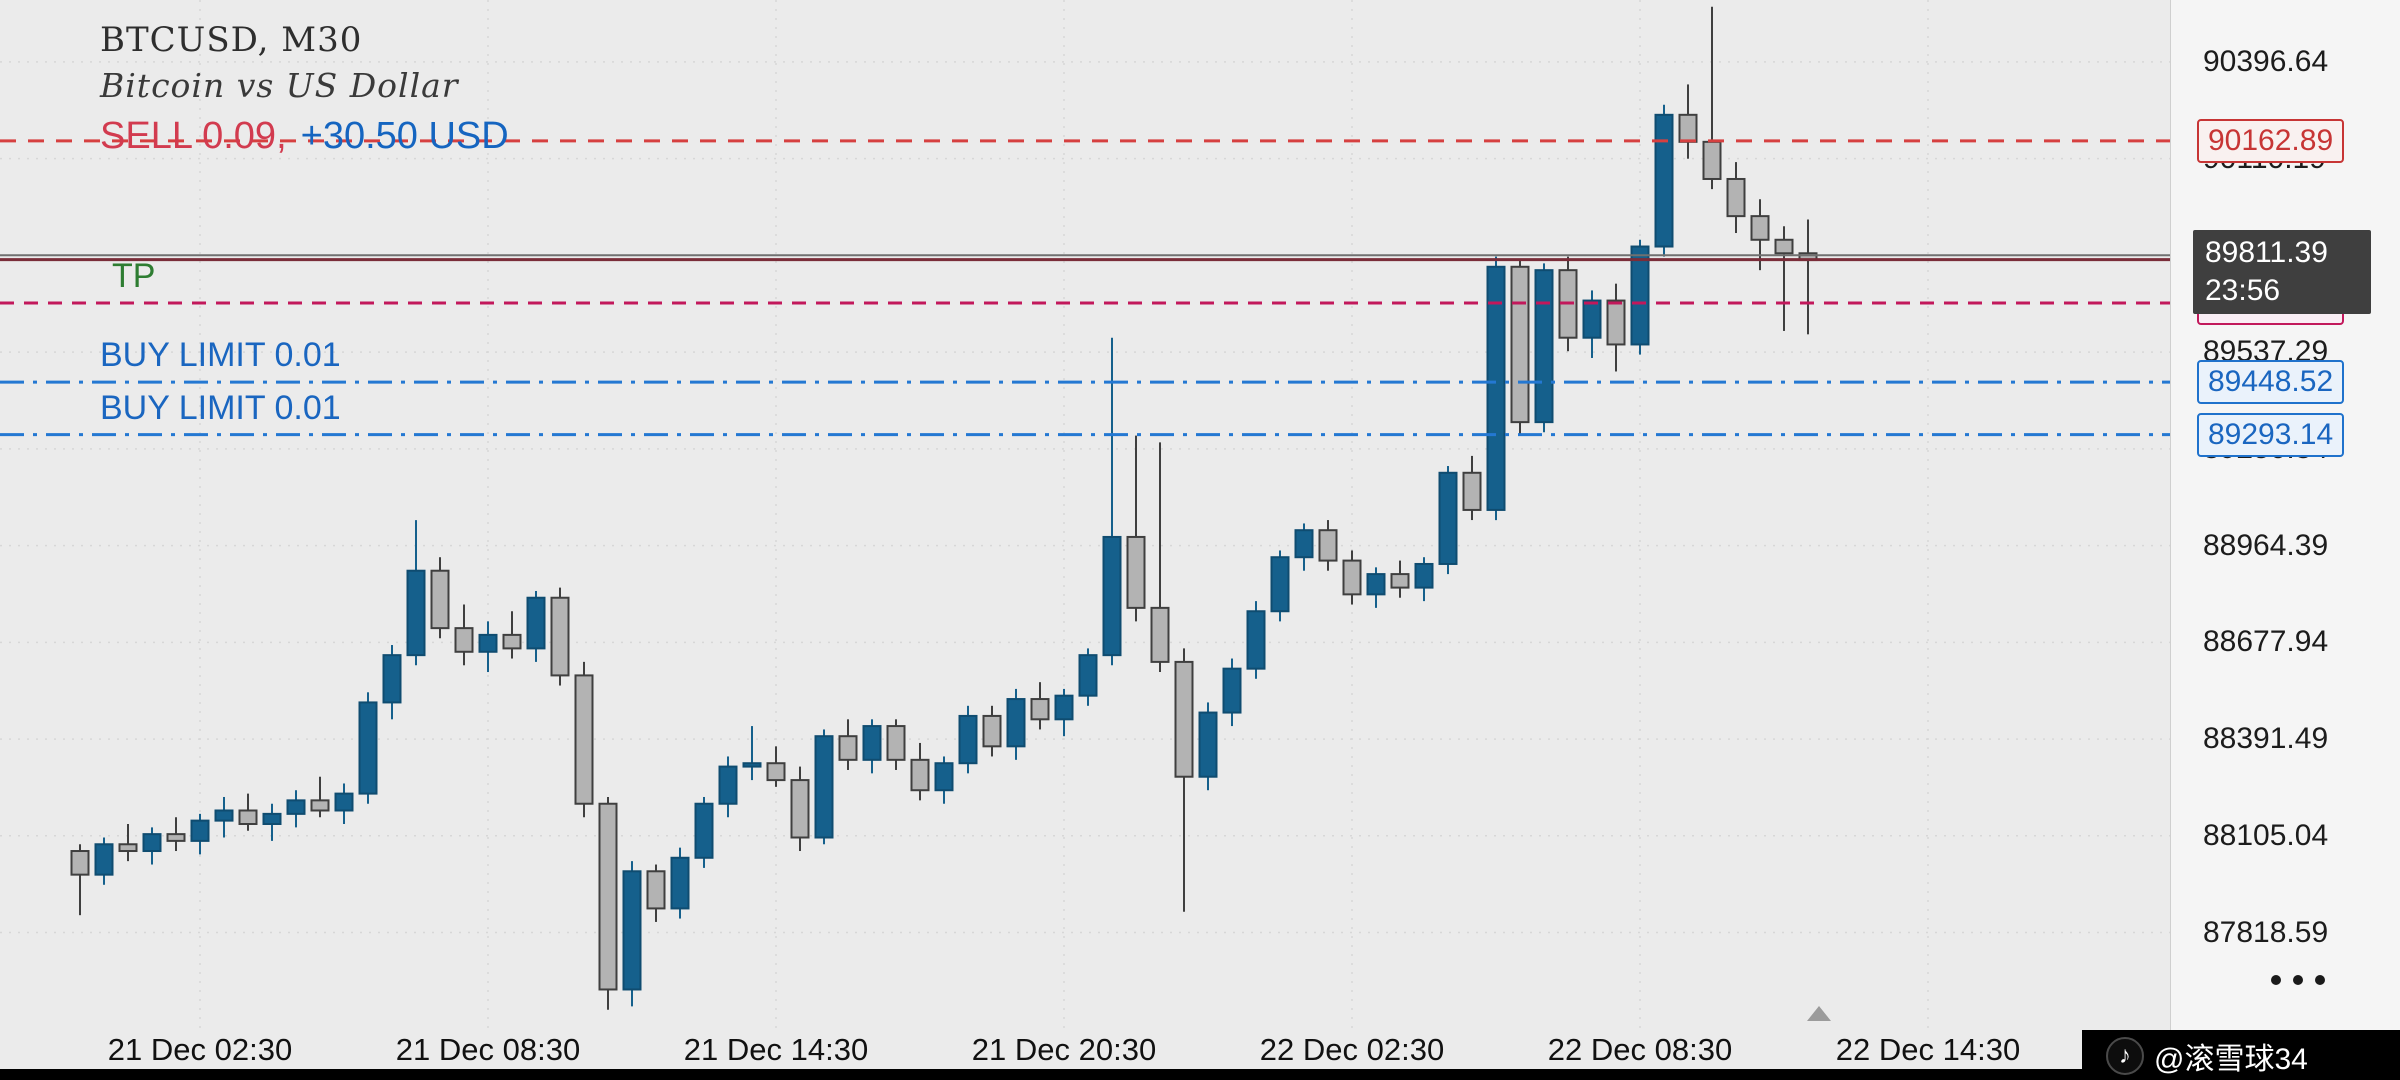 This screenshot has width=2400, height=1080. What do you see at coordinates (2266, 545) in the screenshot?
I see `y-axis-label: 88964.39` at bounding box center [2266, 545].